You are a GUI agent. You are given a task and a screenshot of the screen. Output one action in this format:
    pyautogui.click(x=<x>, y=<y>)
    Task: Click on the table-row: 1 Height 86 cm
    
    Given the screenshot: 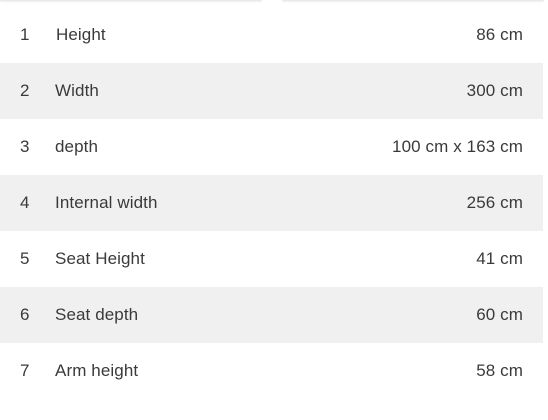 What is the action you would take?
    pyautogui.click(x=271, y=35)
    